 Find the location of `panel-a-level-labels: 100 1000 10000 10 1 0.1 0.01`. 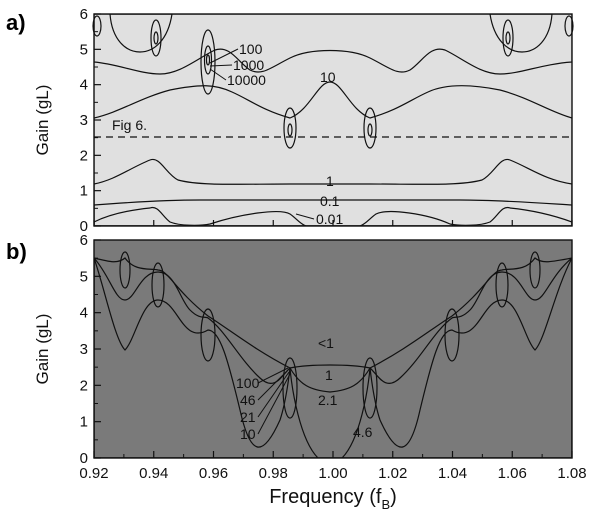

panel-a-level-labels: 100 1000 10000 10 1 0.1 0.01 is located at coordinates (276, 134).